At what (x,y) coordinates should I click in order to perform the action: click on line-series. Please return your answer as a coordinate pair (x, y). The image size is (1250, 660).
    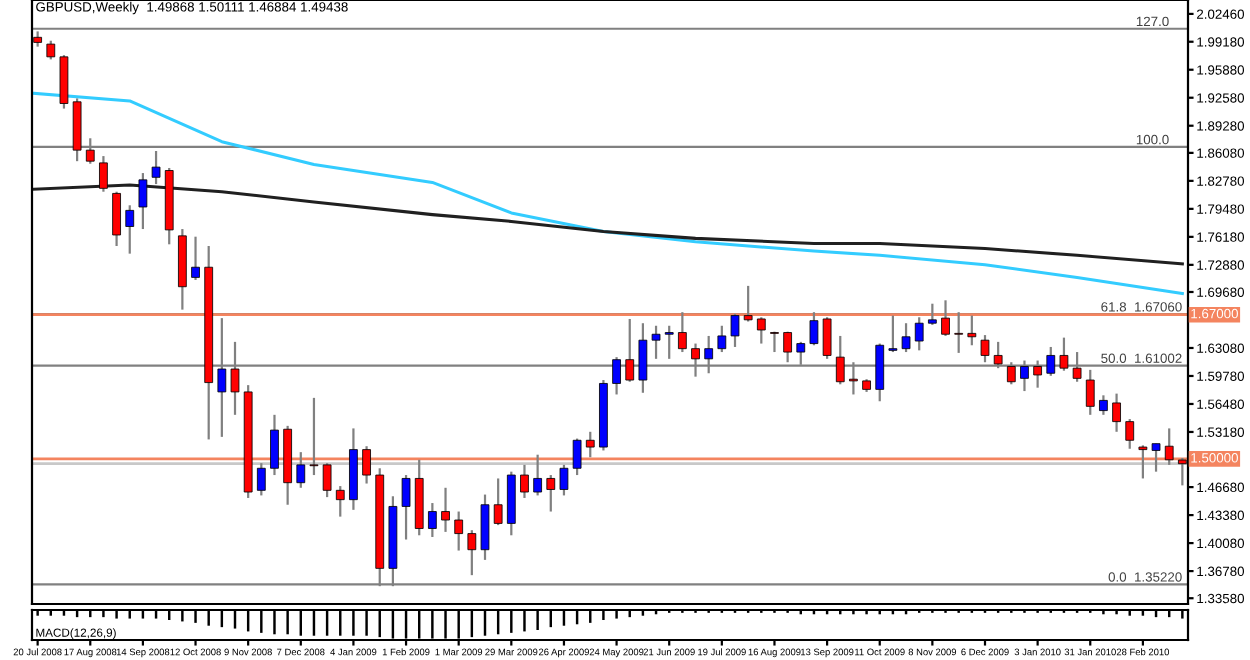
    Looking at the image, I should click on (608, 224).